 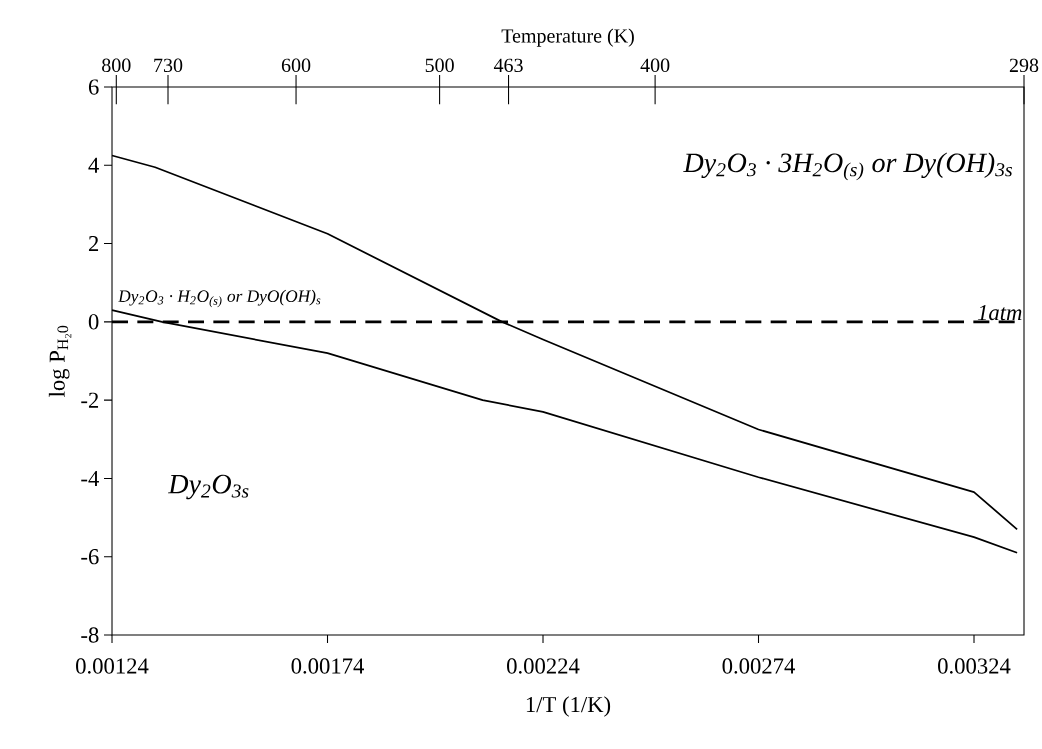 I want to click on text: 600, so click(x=296, y=65).